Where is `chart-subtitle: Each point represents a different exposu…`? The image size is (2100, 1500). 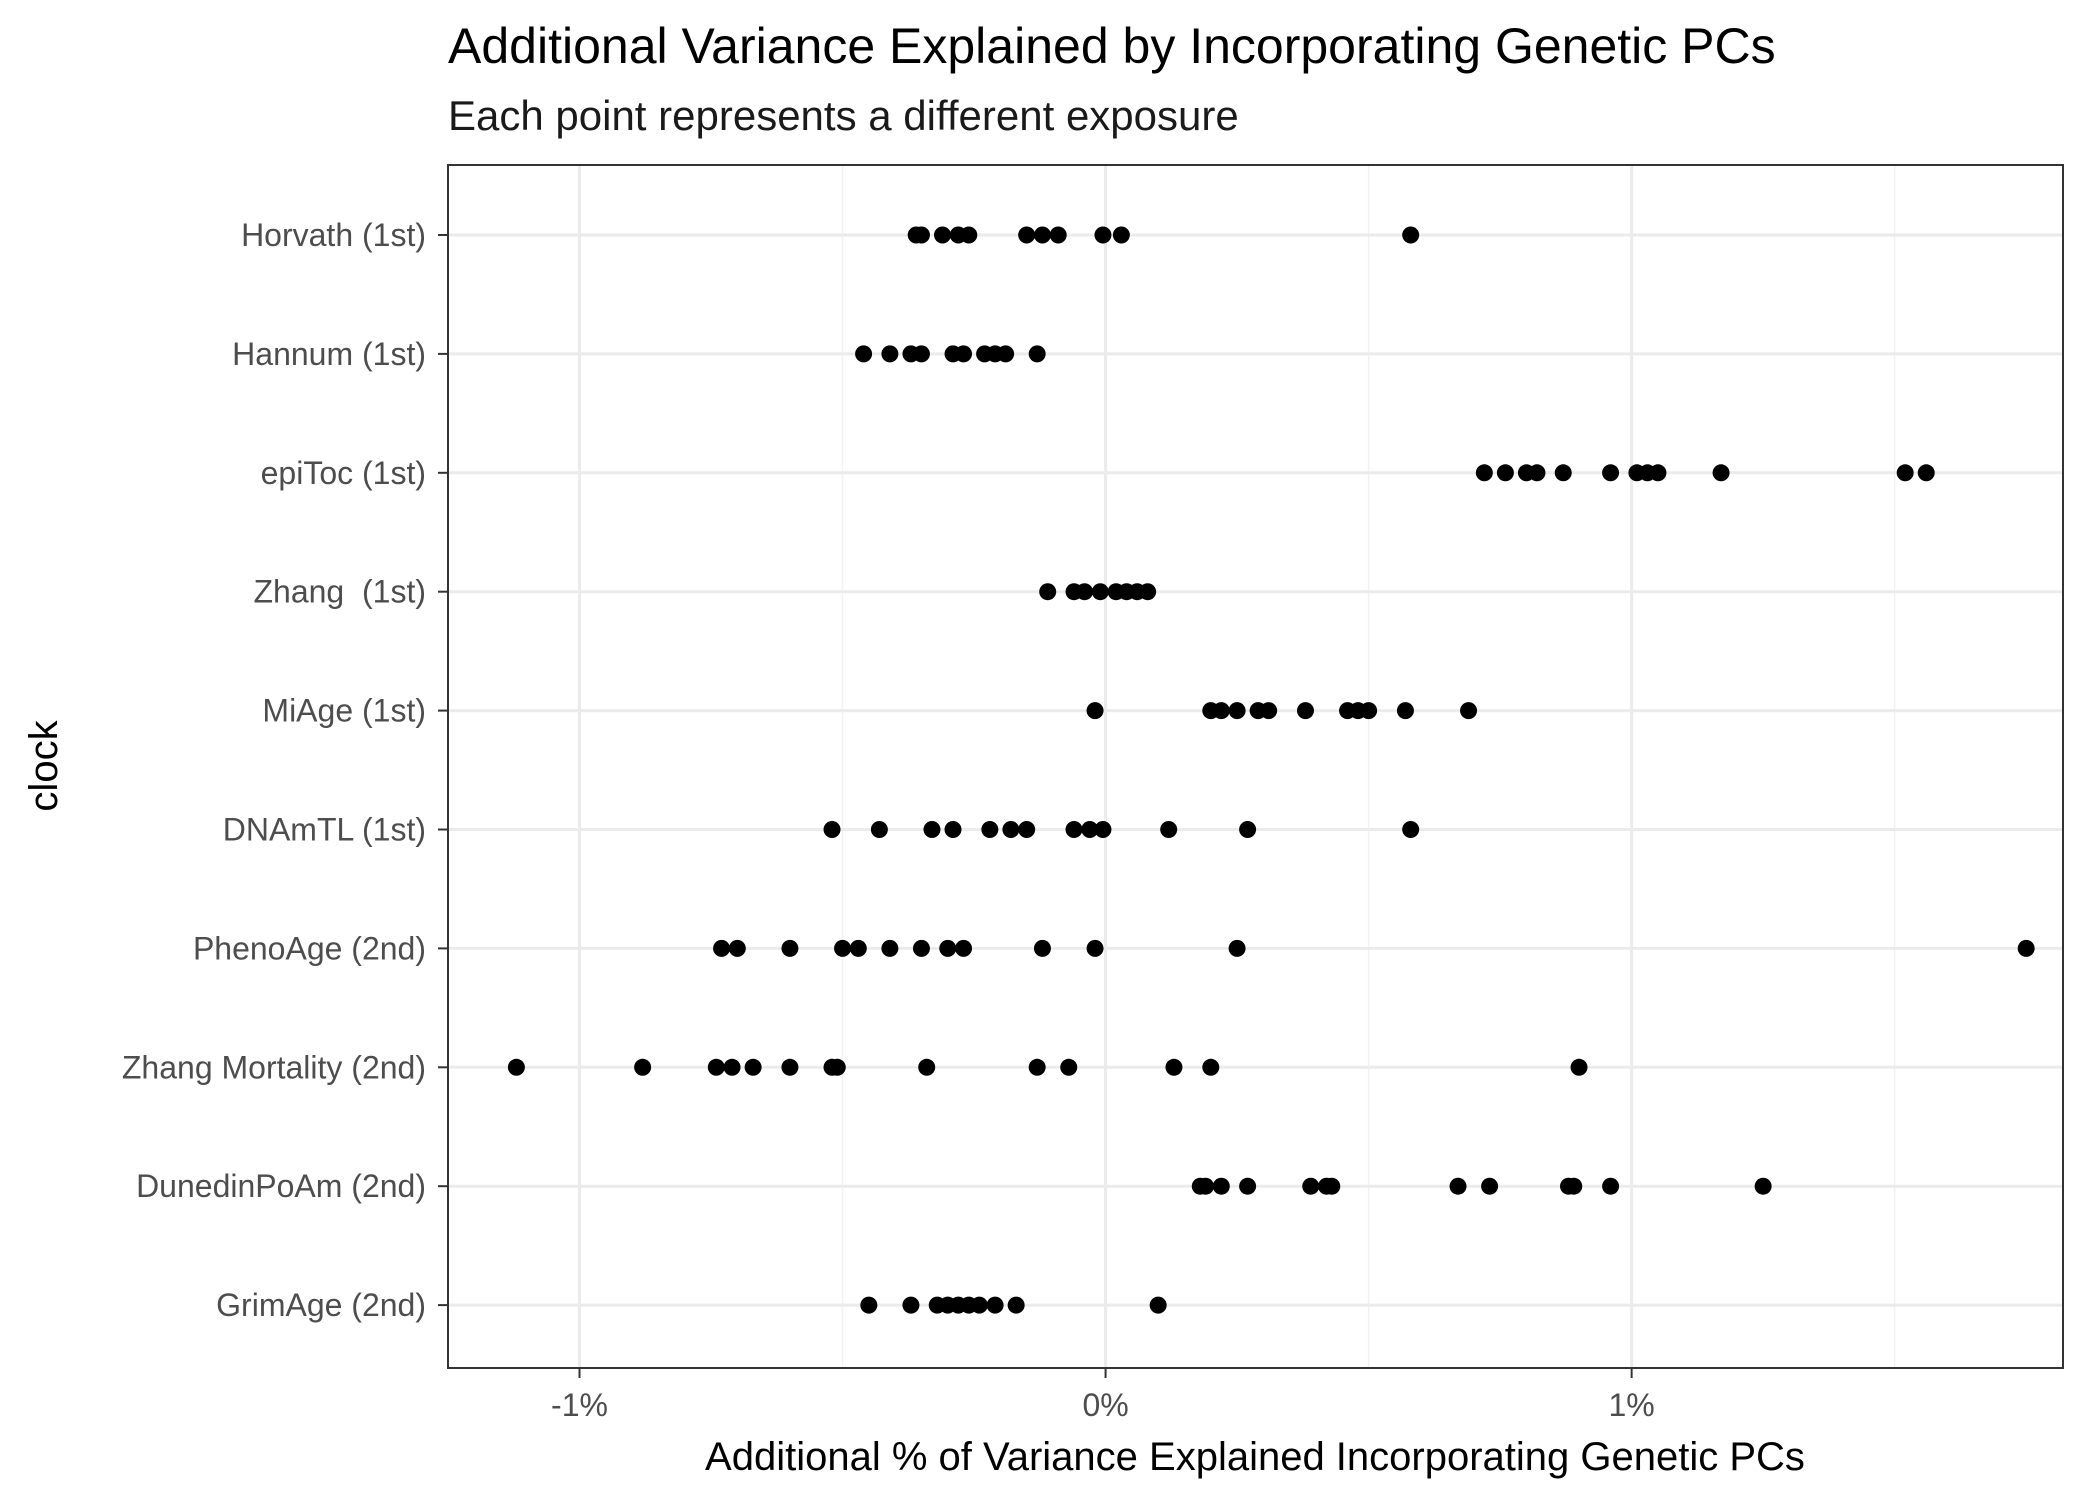 chart-subtitle: Each point represents a different exposu… is located at coordinates (843, 115).